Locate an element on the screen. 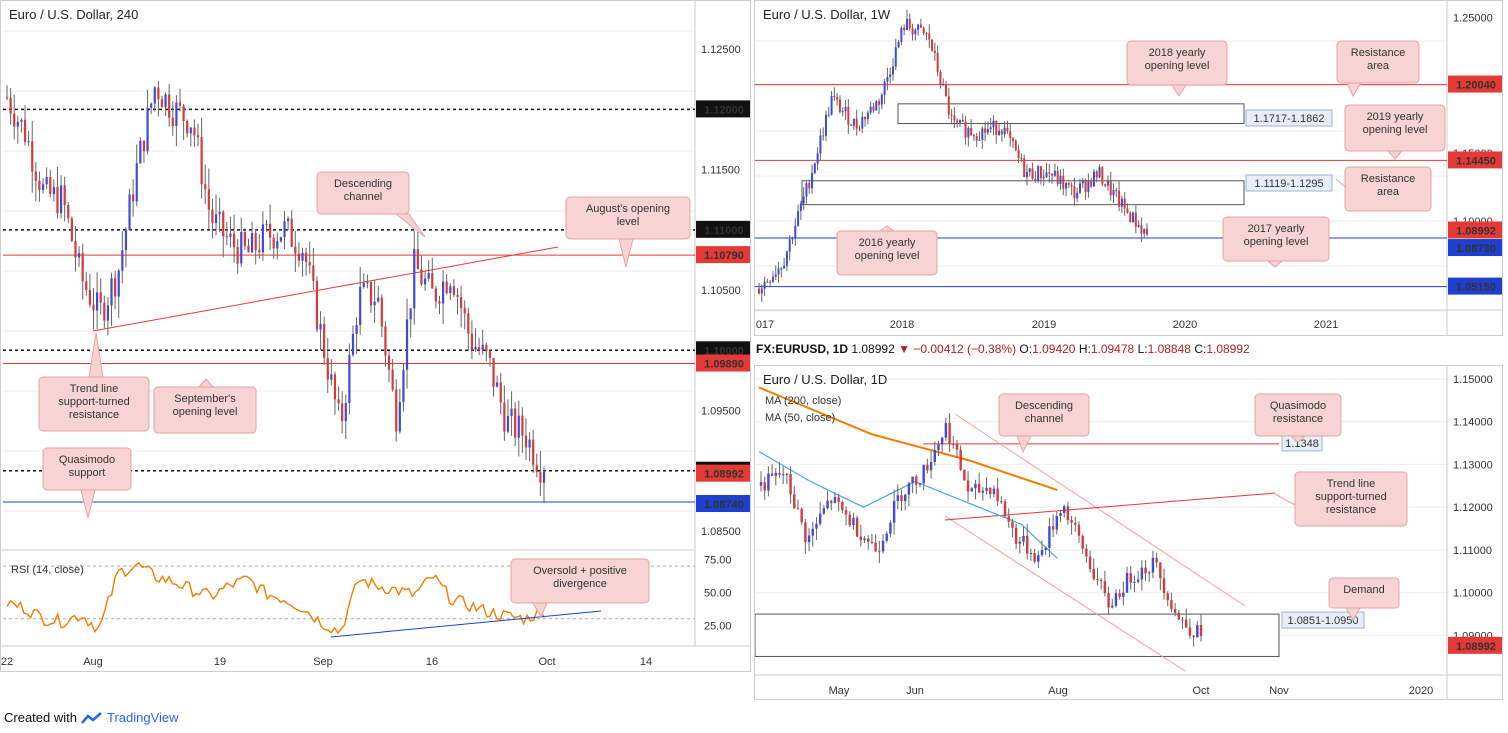 Image resolution: width=1508 pixels, height=733 pixels. time-tick-label: 16 is located at coordinates (432, 662).